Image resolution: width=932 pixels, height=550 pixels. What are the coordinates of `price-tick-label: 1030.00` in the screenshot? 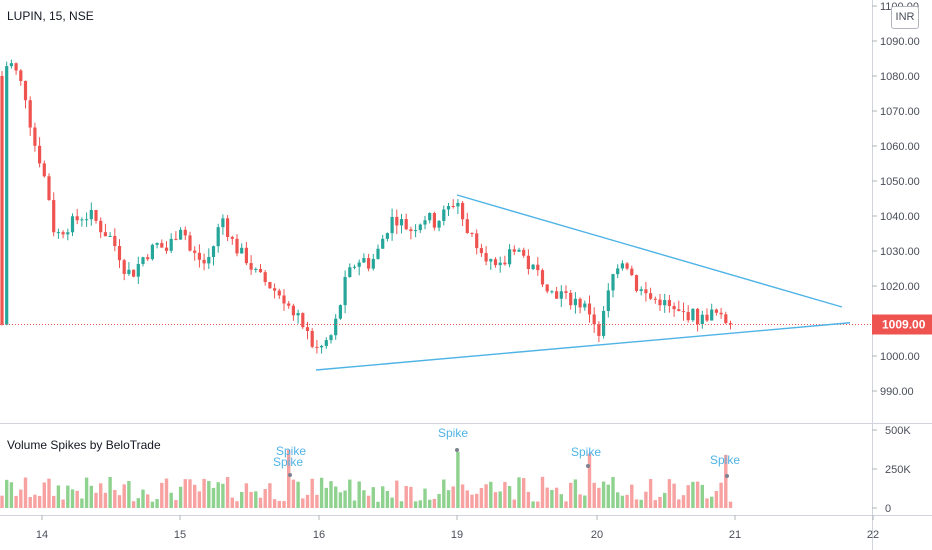 It's located at (900, 252).